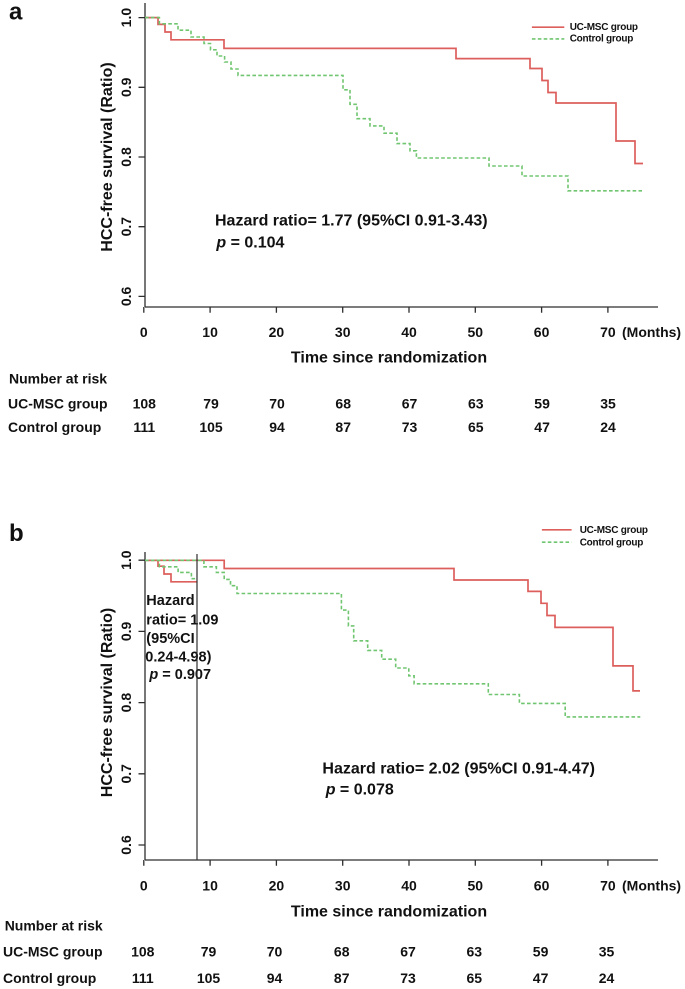 This screenshot has height=989, width=685. Describe the element at coordinates (359, 789) in the screenshot. I see `svg-text: p = 0.078` at that location.